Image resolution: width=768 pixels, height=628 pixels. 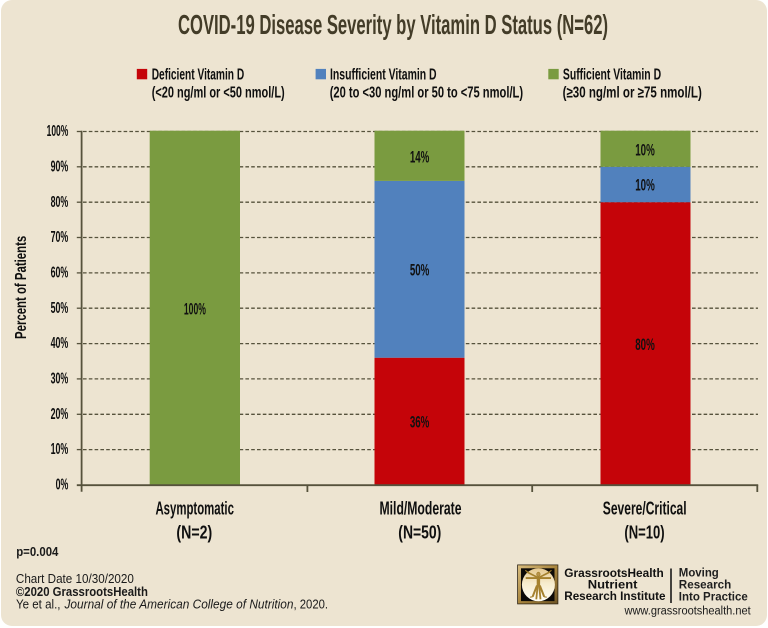 What do you see at coordinates (218, 92) in the screenshot?
I see `svg-text: (<20 ng/ml or <50 nmol/L)` at bounding box center [218, 92].